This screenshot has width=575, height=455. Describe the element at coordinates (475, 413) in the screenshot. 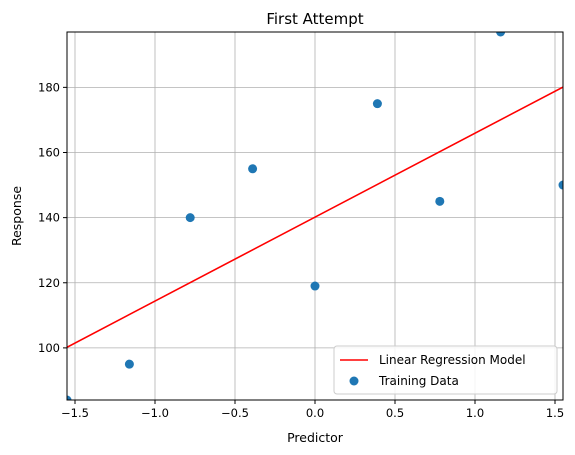

I see `x-tick-label: 1.0` at that location.